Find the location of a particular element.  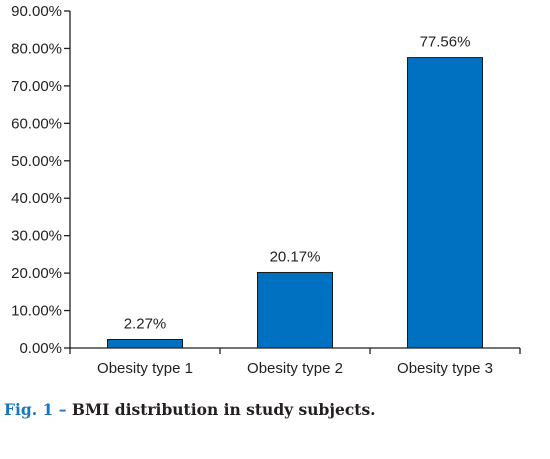

x-category-label: Obesity type 1 is located at coordinates (145, 368).